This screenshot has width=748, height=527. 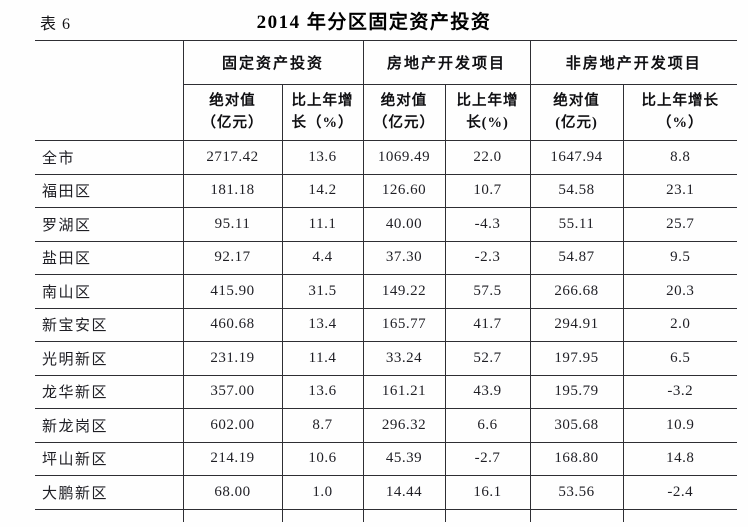 What do you see at coordinates (487, 458) in the screenshot?
I see `value-cell: -2.7` at bounding box center [487, 458].